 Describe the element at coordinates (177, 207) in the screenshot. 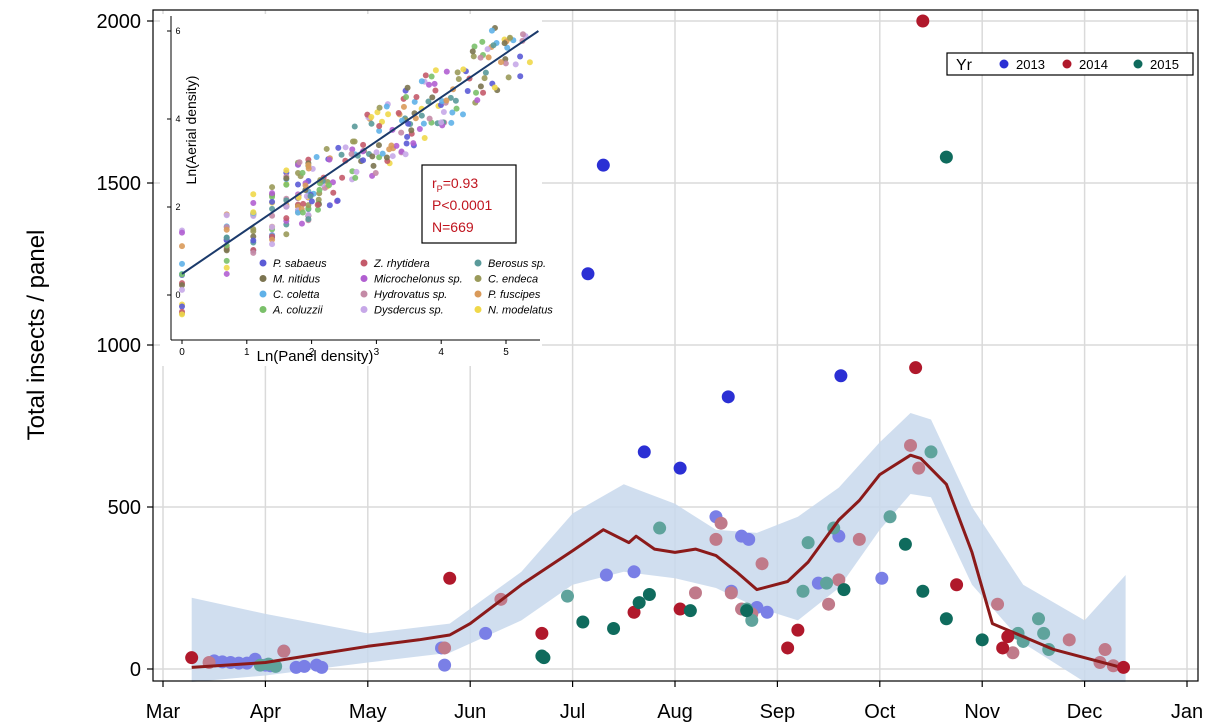

I see `inset-y-tick-label: 2` at that location.